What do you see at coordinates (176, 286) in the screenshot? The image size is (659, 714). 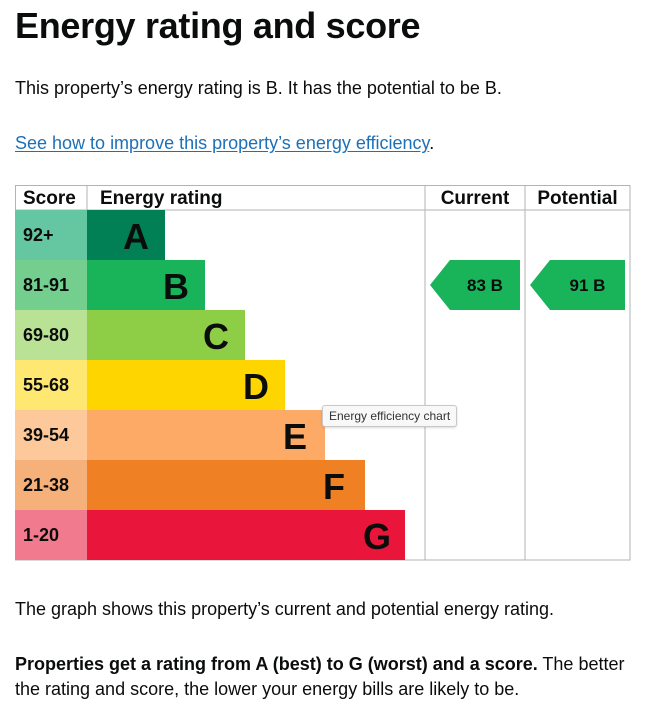 I see `rating-letter-b: B` at bounding box center [176, 286].